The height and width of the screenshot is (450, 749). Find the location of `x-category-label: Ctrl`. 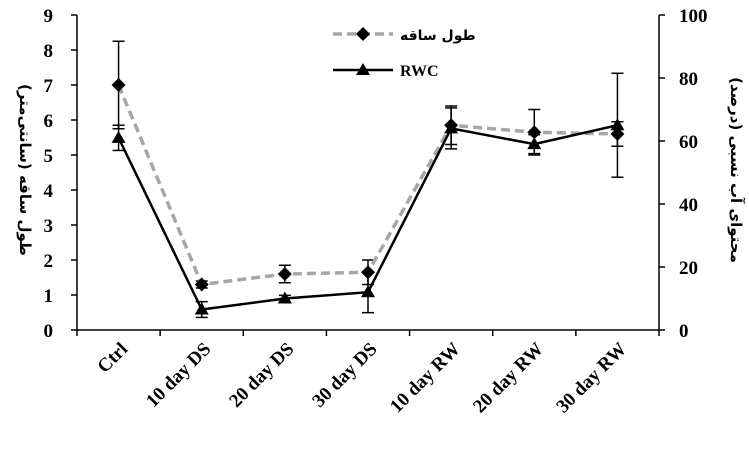

x-category-label: Ctrl is located at coordinates (112, 358).